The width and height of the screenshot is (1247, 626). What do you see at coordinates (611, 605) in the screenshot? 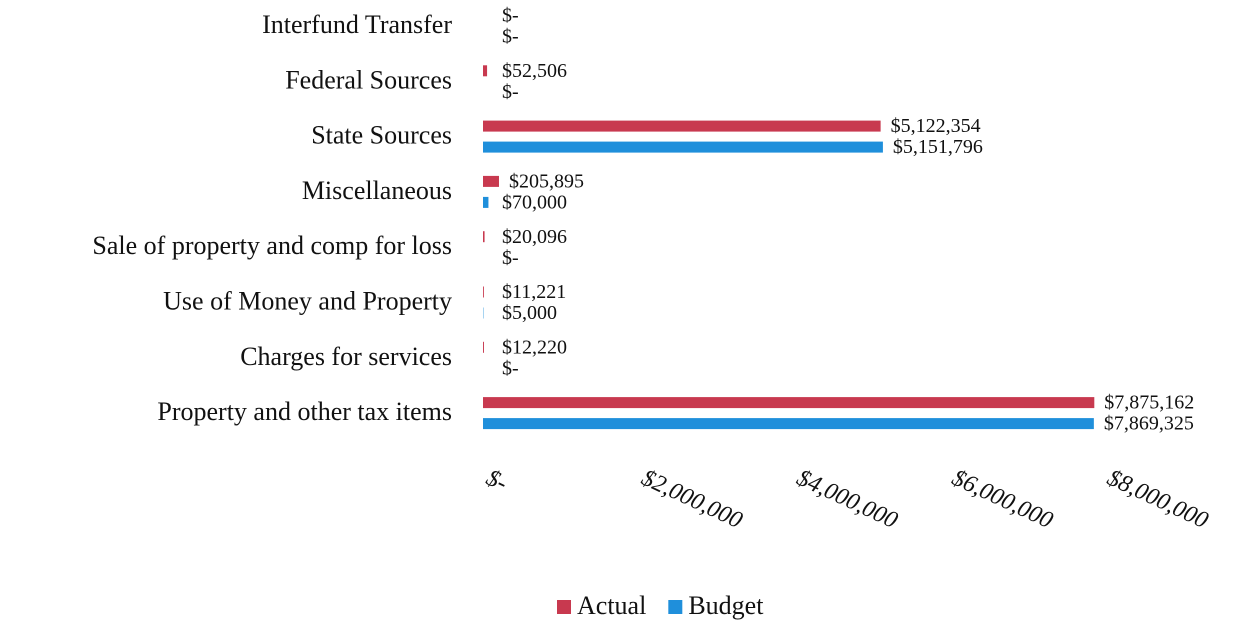
I see `legend-label: Actual` at bounding box center [611, 605].